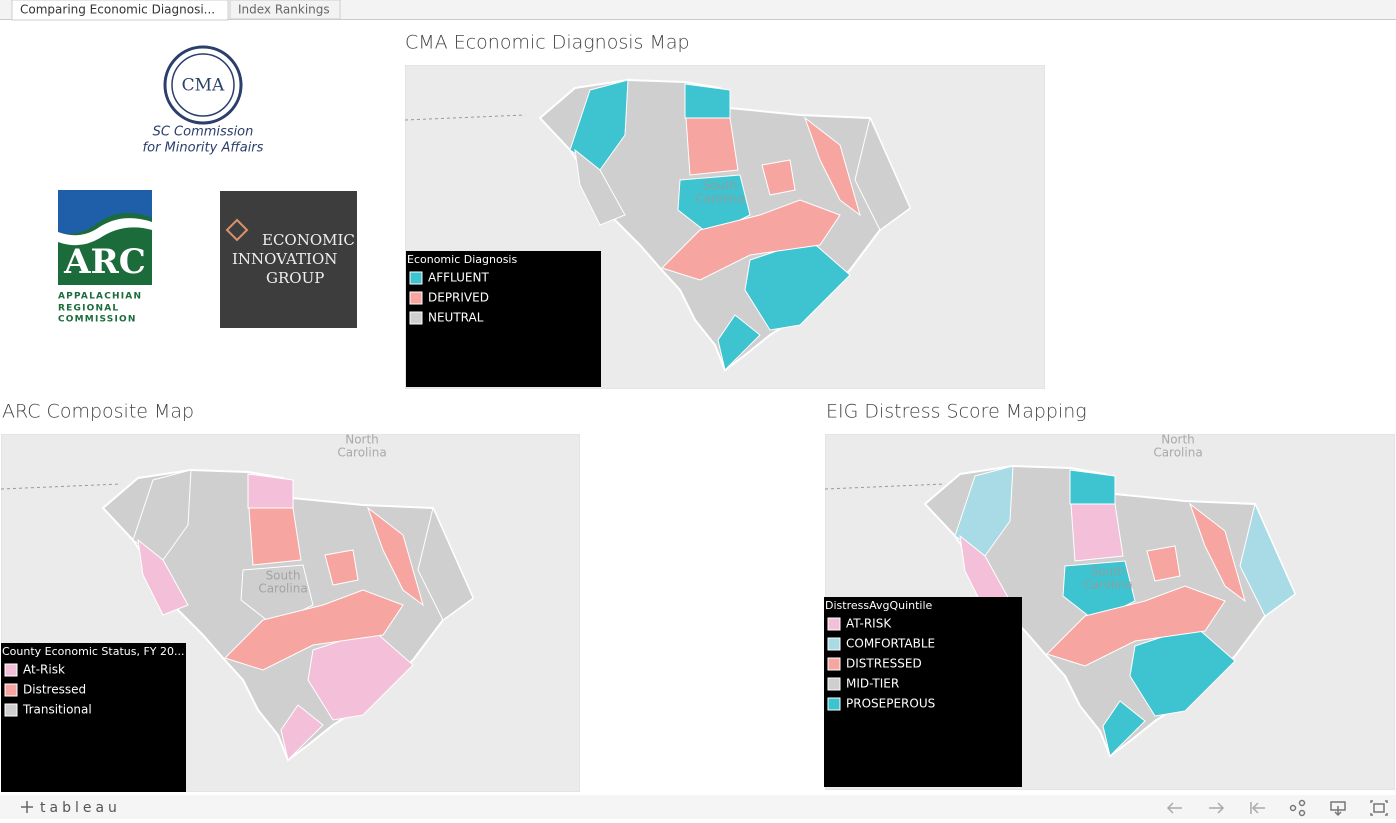 Image resolution: width=1396 pixels, height=823 pixels. I want to click on legend-label: DISTRESSED, so click(884, 664).